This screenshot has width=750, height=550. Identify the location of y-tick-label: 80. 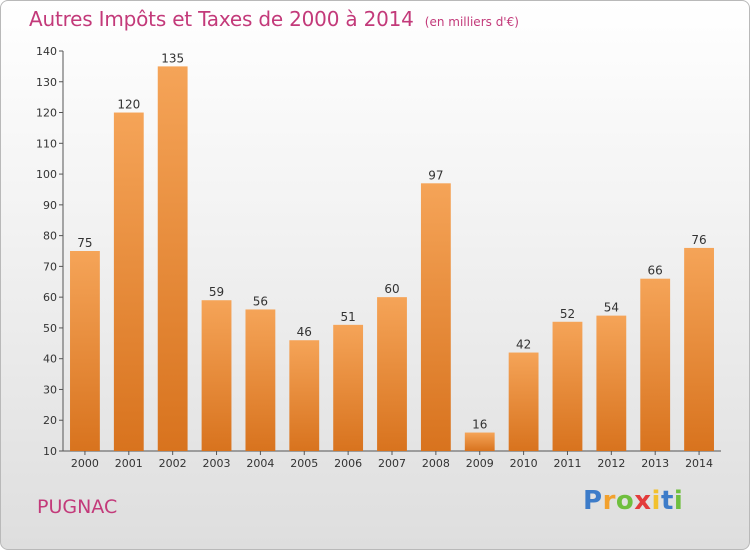
(50, 236).